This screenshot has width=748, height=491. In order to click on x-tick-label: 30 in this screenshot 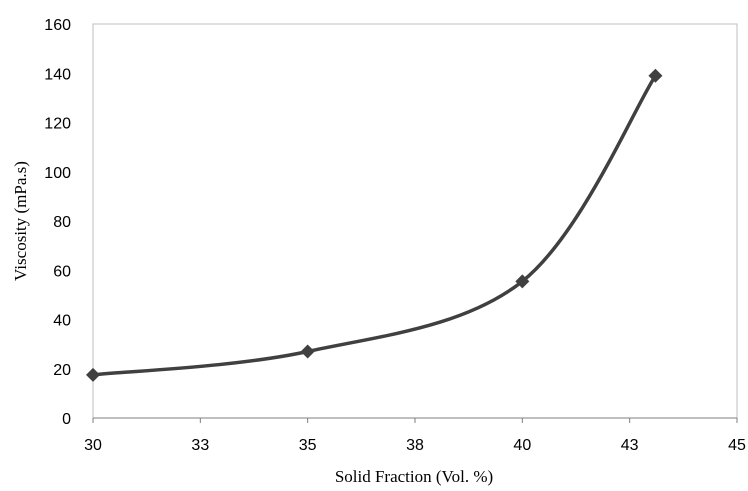, I will do `click(93, 445)`.